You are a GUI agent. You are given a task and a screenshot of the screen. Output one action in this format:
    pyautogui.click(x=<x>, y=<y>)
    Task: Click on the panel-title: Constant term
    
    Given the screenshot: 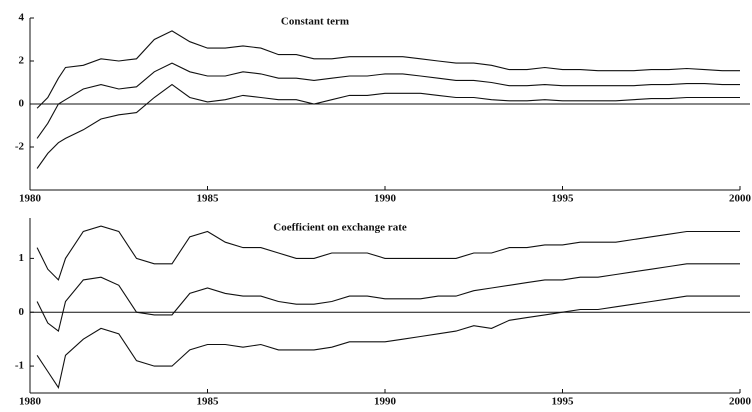 What is the action you would take?
    pyautogui.click(x=315, y=22)
    